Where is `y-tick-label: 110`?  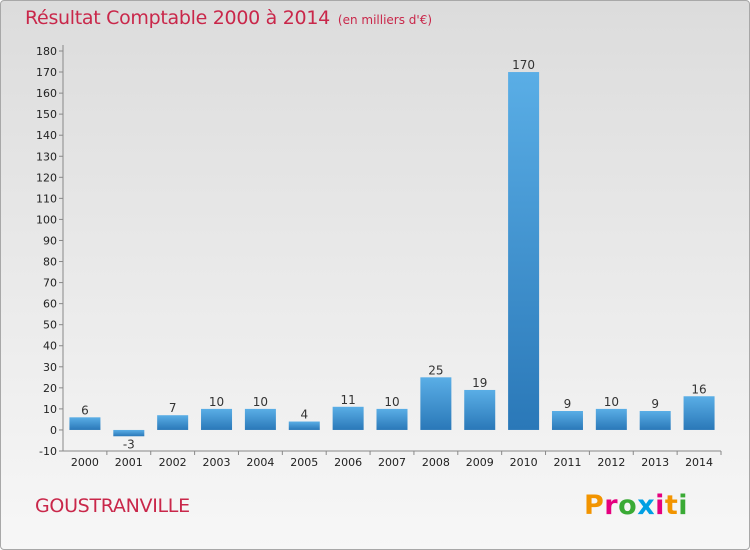
y-tick-label: 110 is located at coordinates (46, 198).